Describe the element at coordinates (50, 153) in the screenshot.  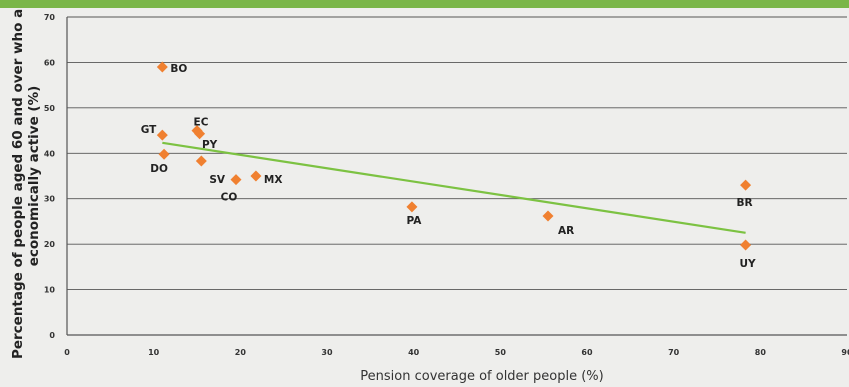
I see `y-tick-label: 40` at that location.